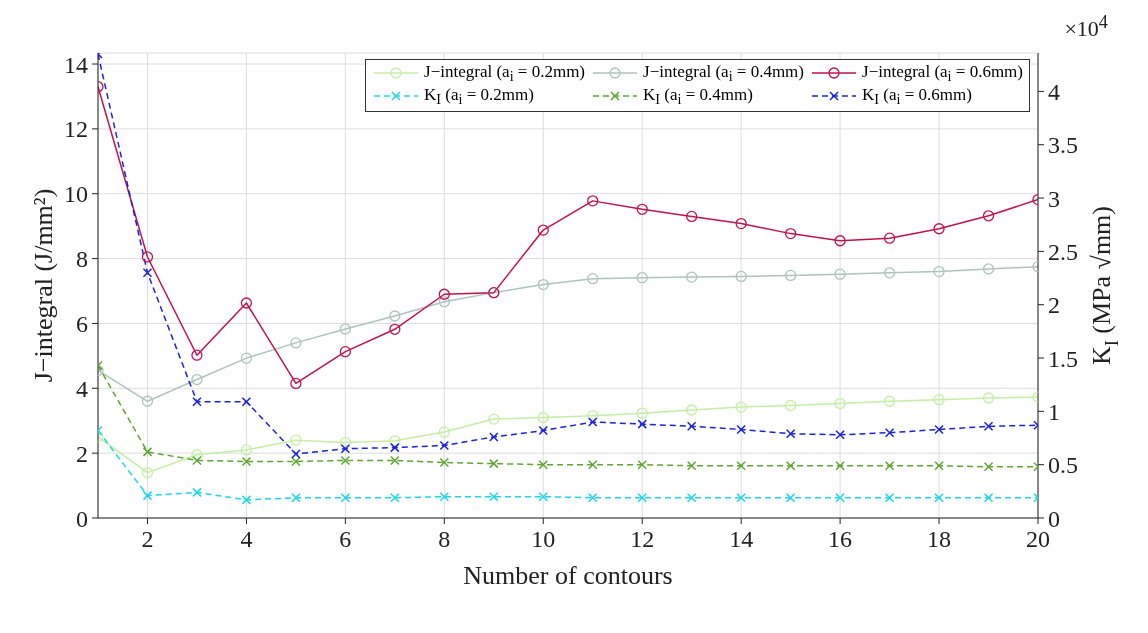 This screenshot has width=1148, height=633. What do you see at coordinates (147, 539) in the screenshot?
I see `x-tick-label: 2` at bounding box center [147, 539].